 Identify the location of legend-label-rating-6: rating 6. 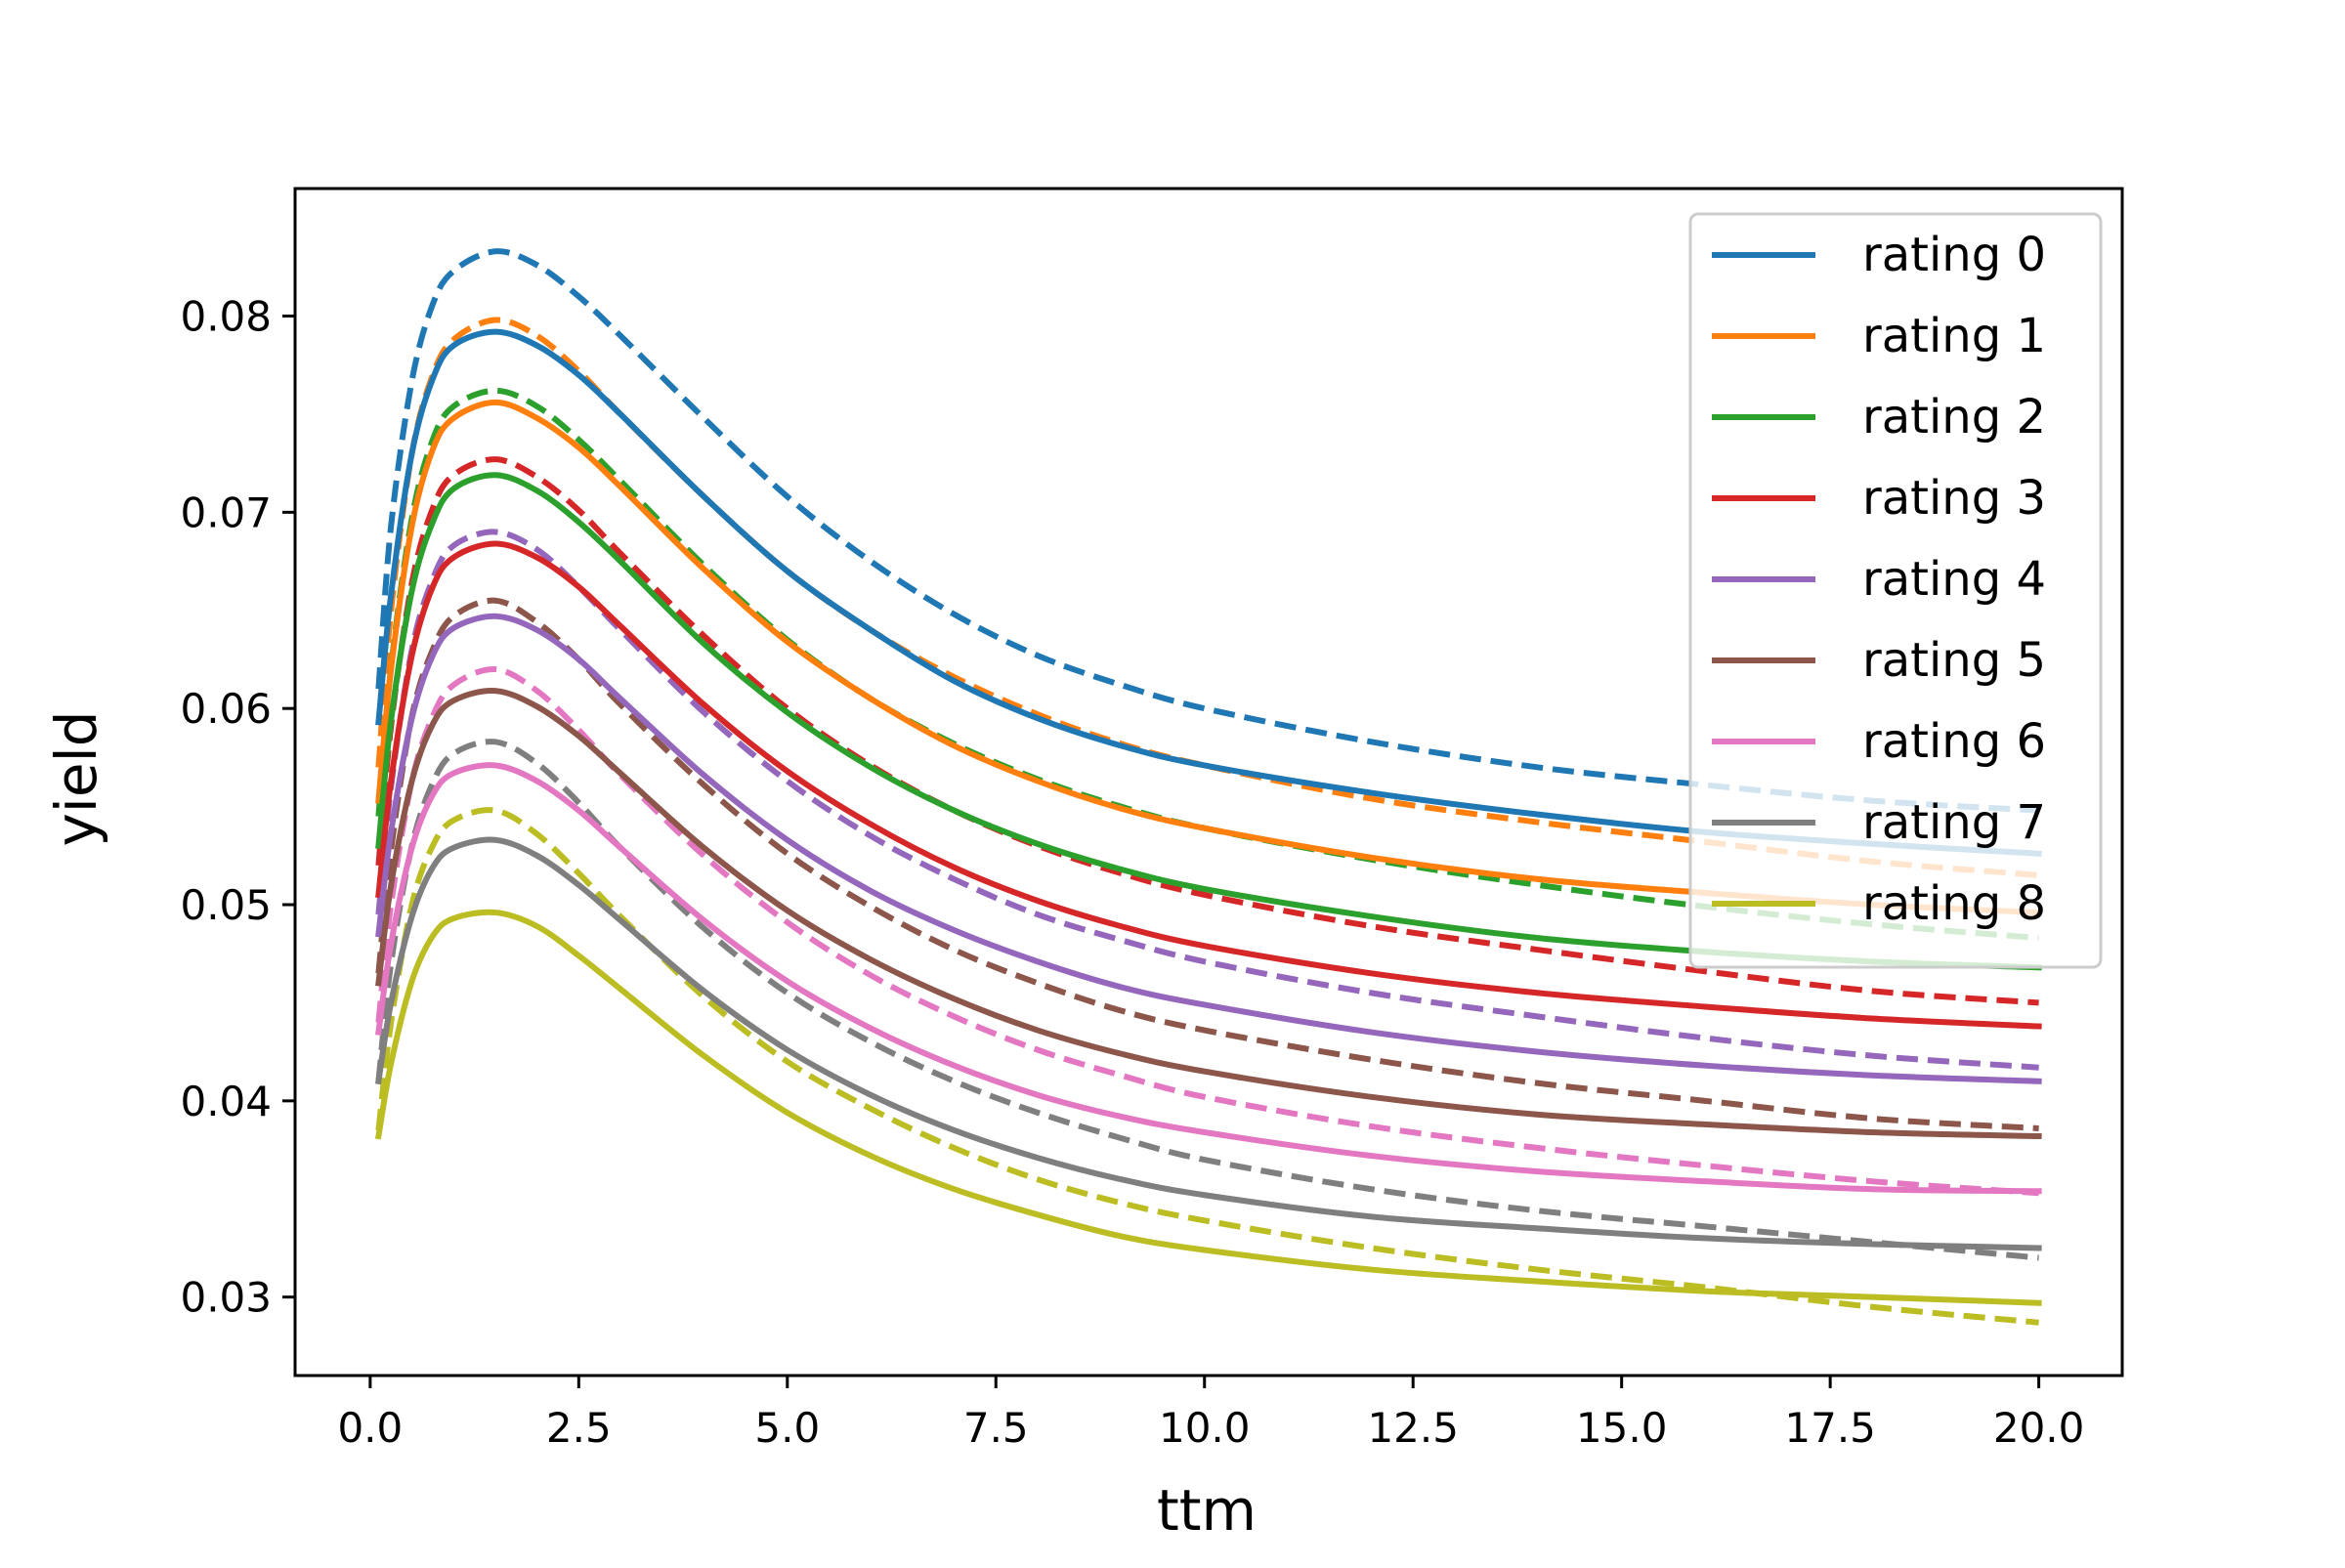
(1954, 741).